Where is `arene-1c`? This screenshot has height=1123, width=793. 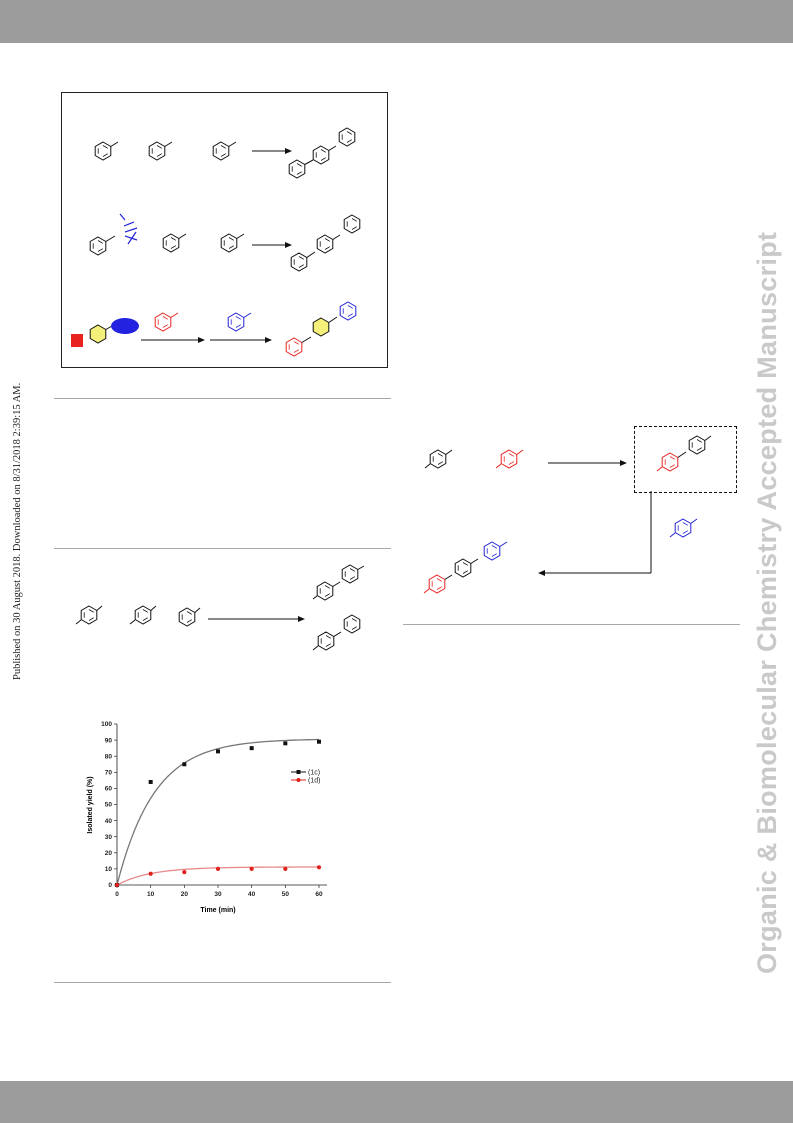
arene-1c is located at coordinates (224, 151).